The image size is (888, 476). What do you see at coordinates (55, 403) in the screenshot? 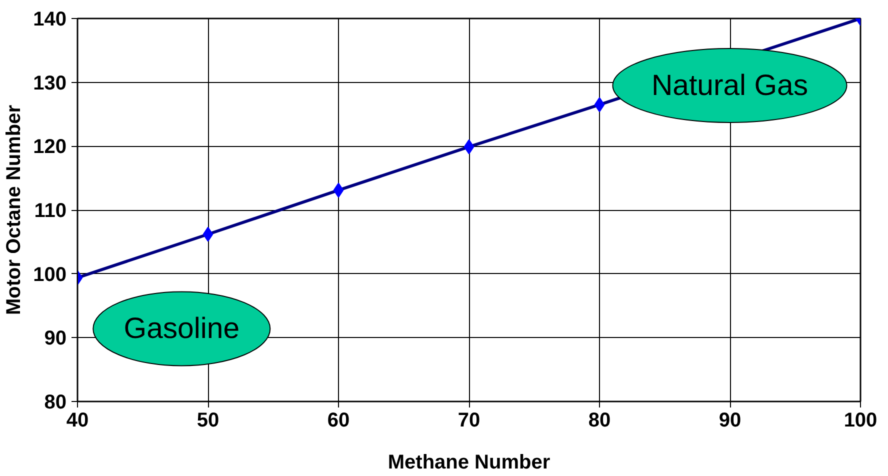
I see `y-tick-label: 80` at bounding box center [55, 403].